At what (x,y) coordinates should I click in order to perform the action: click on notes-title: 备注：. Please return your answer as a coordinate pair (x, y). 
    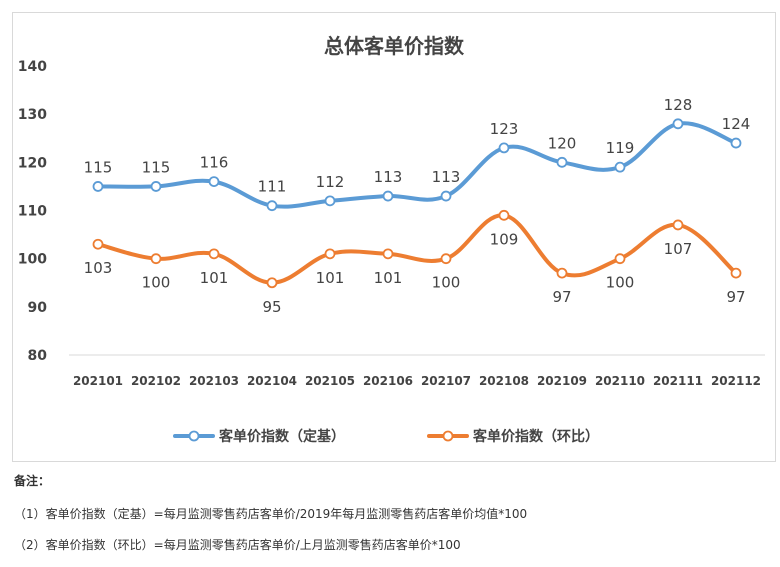
    Looking at the image, I should click on (32, 481).